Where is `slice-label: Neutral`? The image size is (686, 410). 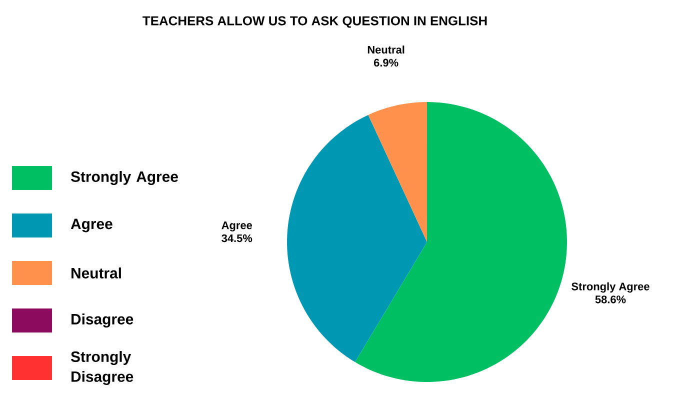 slice-label: Neutral is located at coordinates (386, 50).